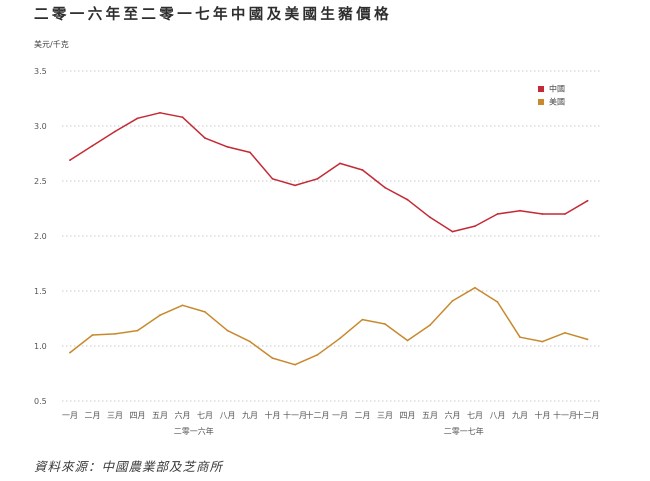 The height and width of the screenshot is (481, 650). What do you see at coordinates (40, 126) in the screenshot?
I see `y-tick-label: 3.0` at bounding box center [40, 126].